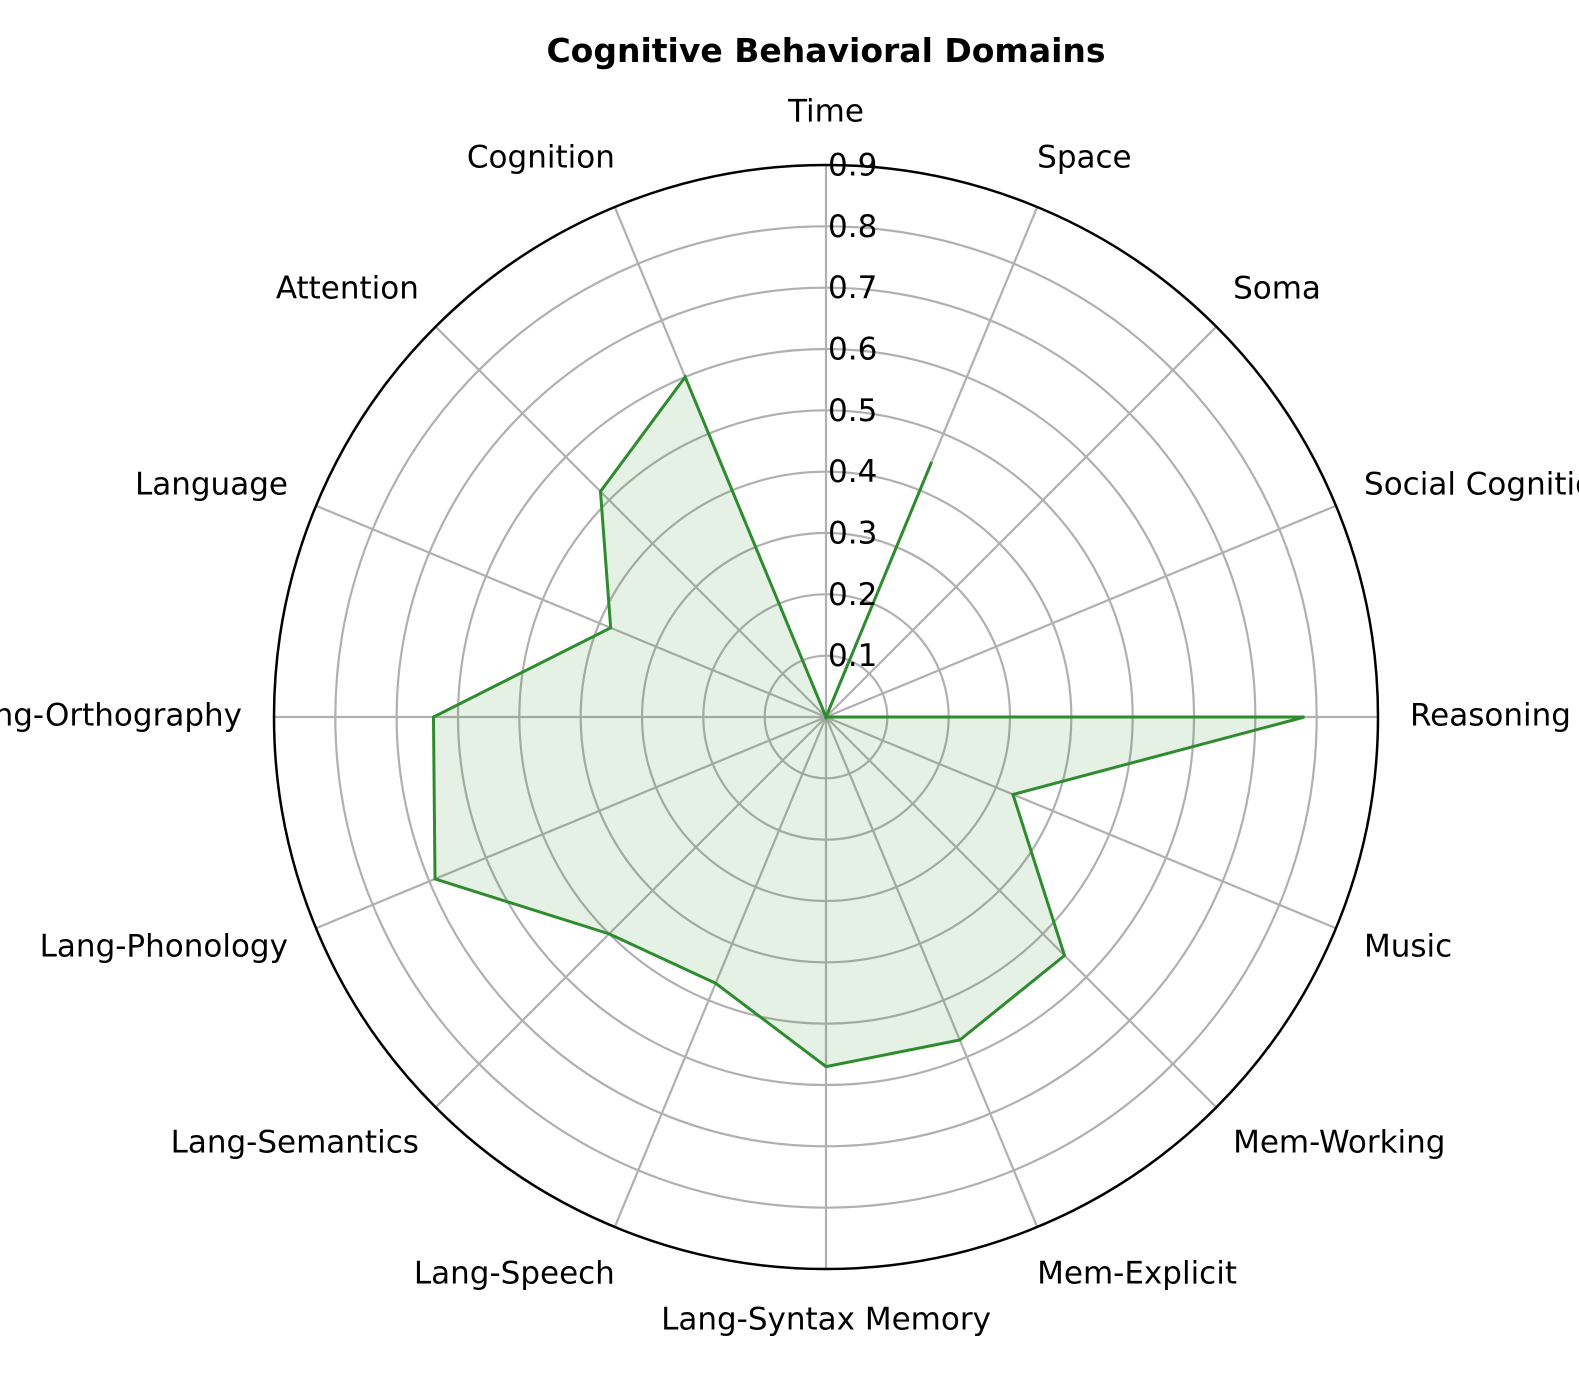  Describe the element at coordinates (852, 595) in the screenshot. I see `radial-tick-label: 0.2` at that location.